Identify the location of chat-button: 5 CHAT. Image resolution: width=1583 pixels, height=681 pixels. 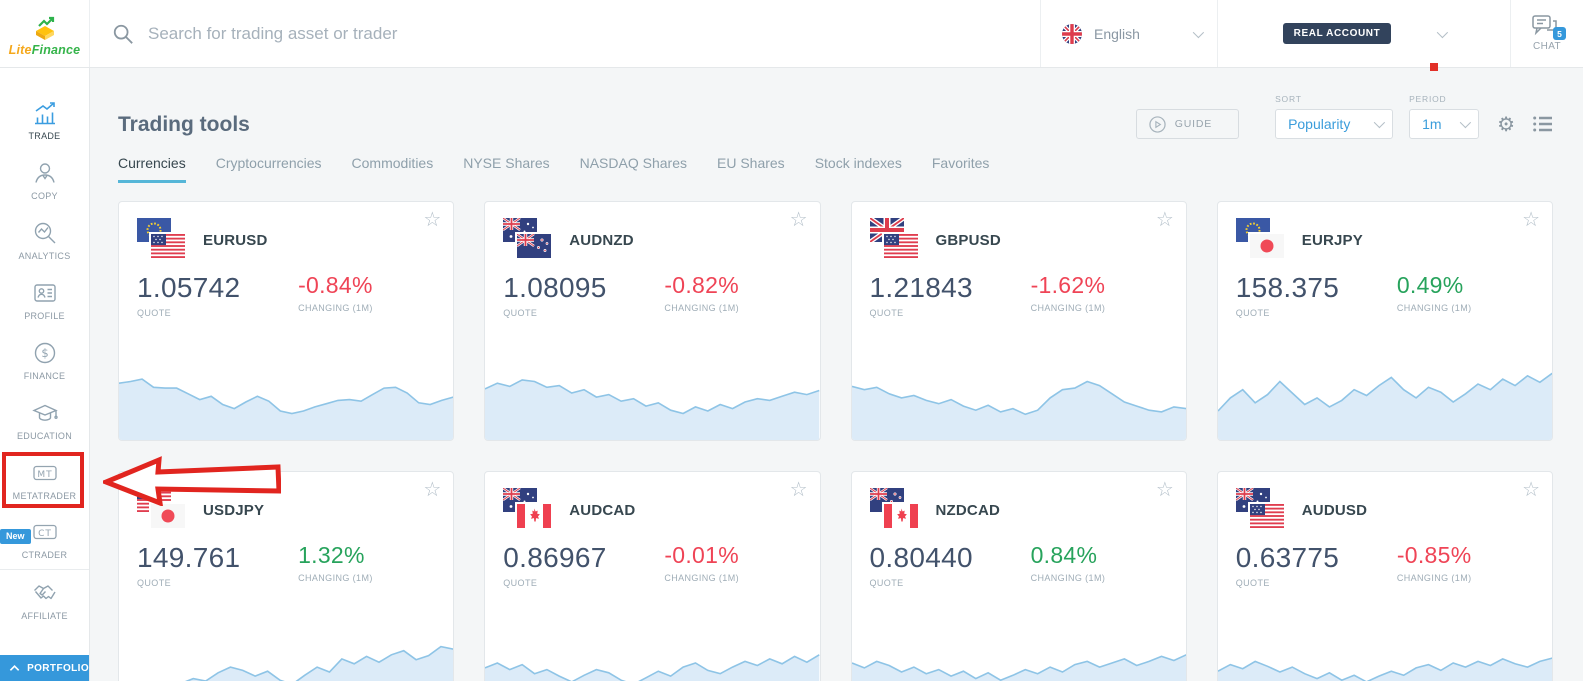
(1546, 33).